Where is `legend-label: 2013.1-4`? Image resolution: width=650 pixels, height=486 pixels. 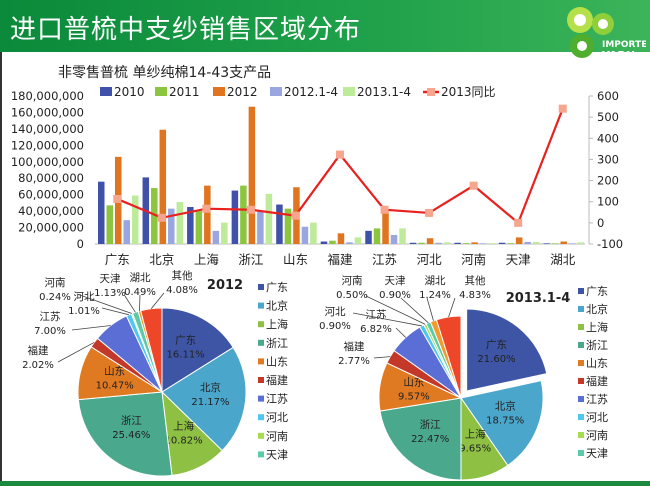 legend-label: 2013.1-4 is located at coordinates (384, 92).